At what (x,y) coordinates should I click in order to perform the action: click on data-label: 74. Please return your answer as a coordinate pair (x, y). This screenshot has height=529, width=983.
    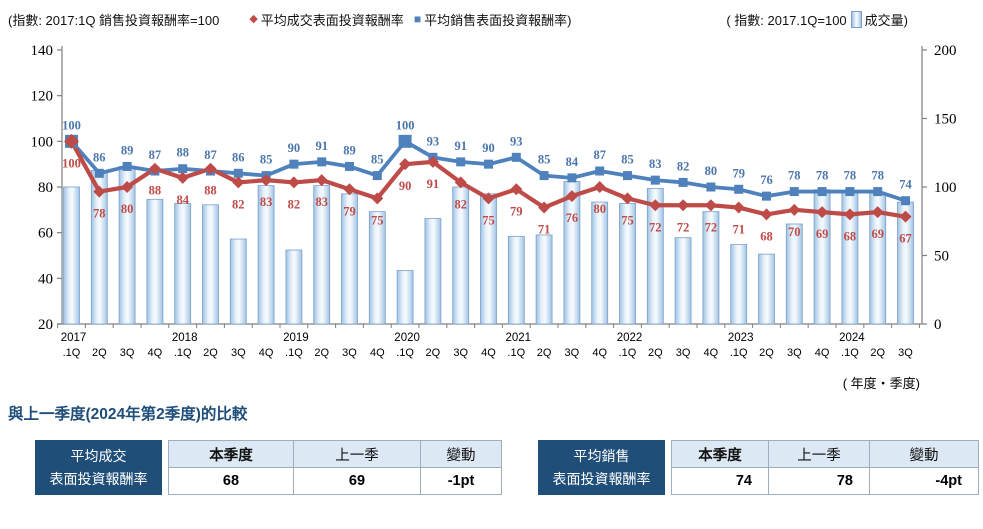
    Looking at the image, I should click on (905, 185).